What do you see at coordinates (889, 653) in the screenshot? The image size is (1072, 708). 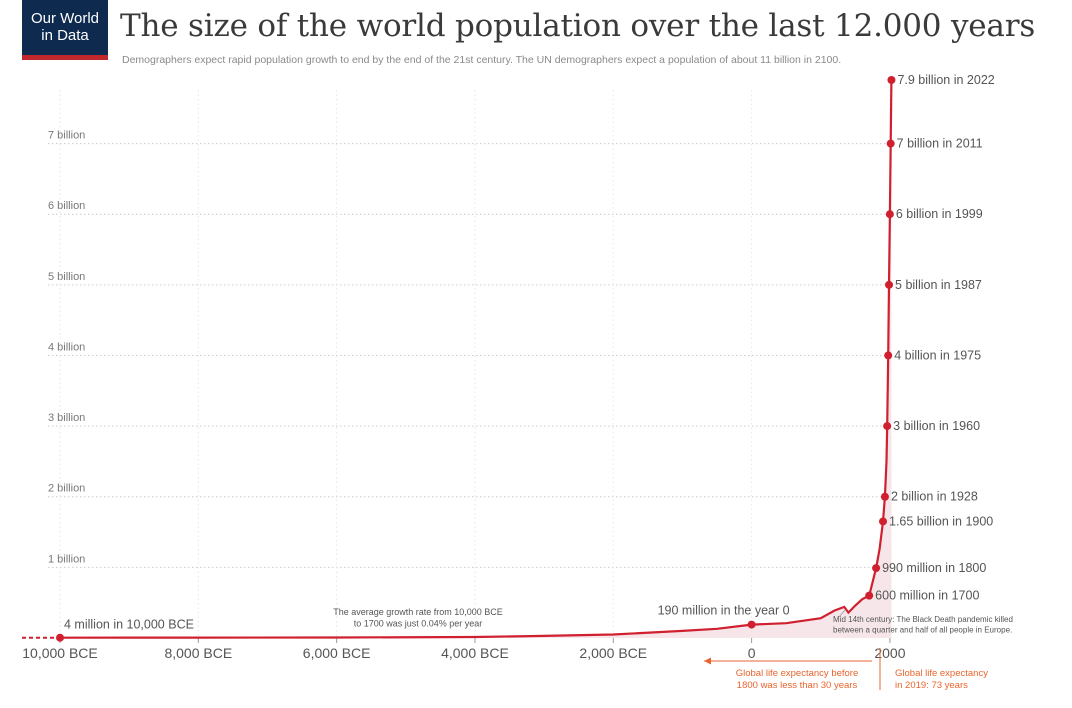 I see `x-tick-label: 2000` at bounding box center [889, 653].